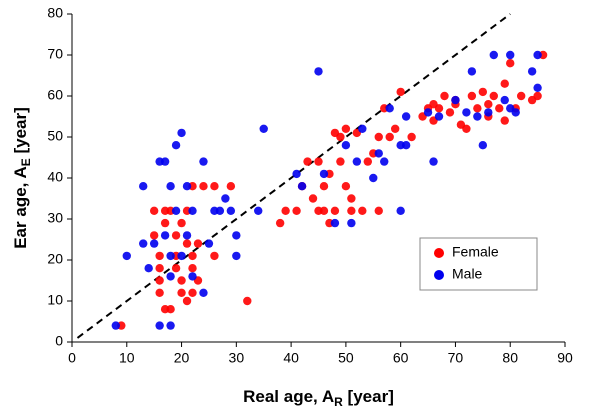 The image size is (591, 415). Describe the element at coordinates (55, 259) in the screenshot. I see `y-tick-label: 20` at that location.